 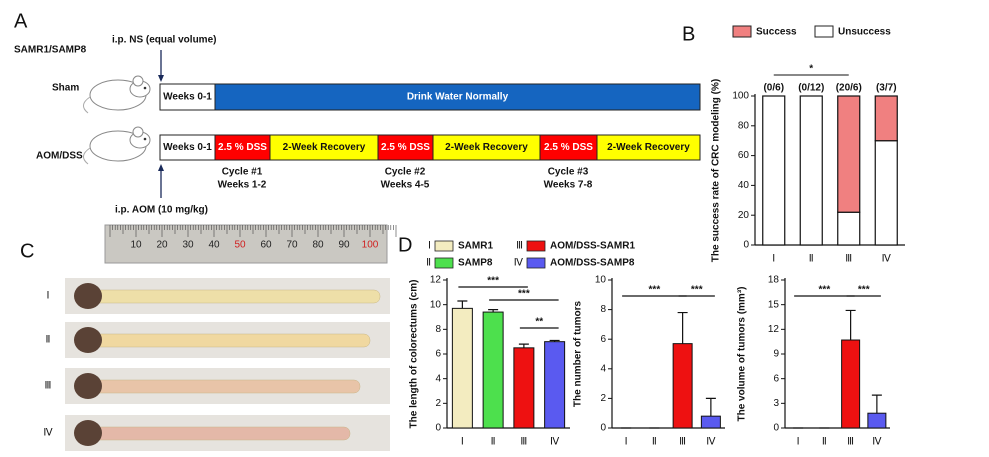 I want to click on legend-label: AOM/DSS-SAMP8, so click(x=592, y=263).